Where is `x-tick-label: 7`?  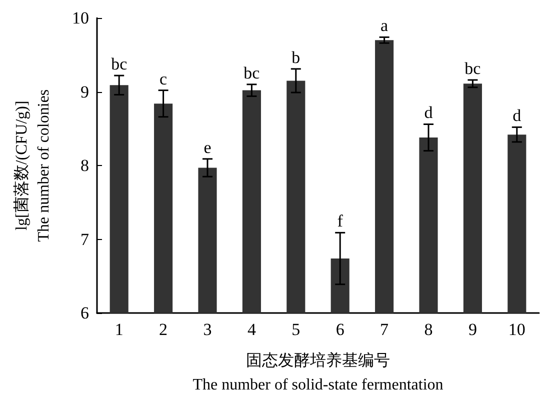 x-tick-label: 7 is located at coordinates (385, 330).